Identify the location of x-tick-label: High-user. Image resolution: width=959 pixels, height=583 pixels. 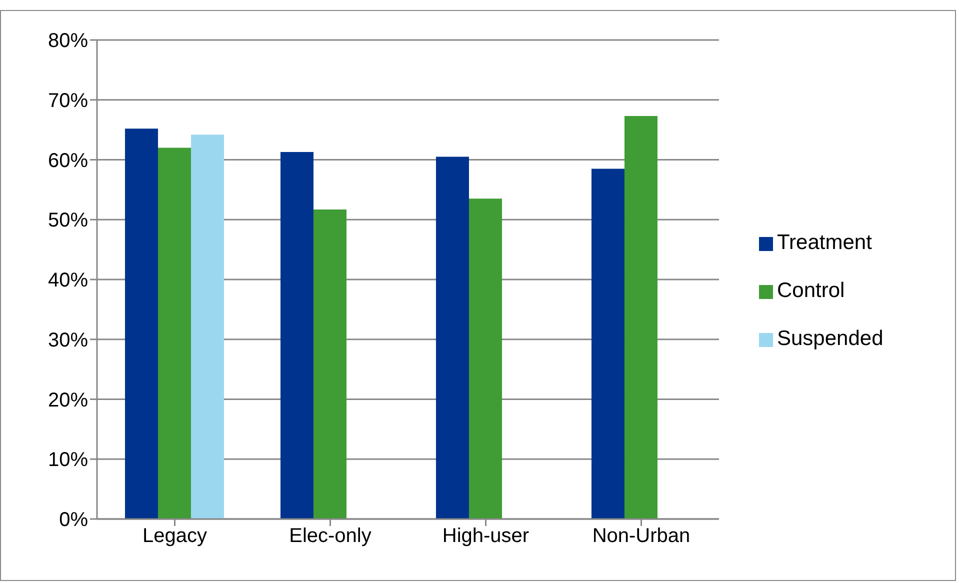
(486, 536).